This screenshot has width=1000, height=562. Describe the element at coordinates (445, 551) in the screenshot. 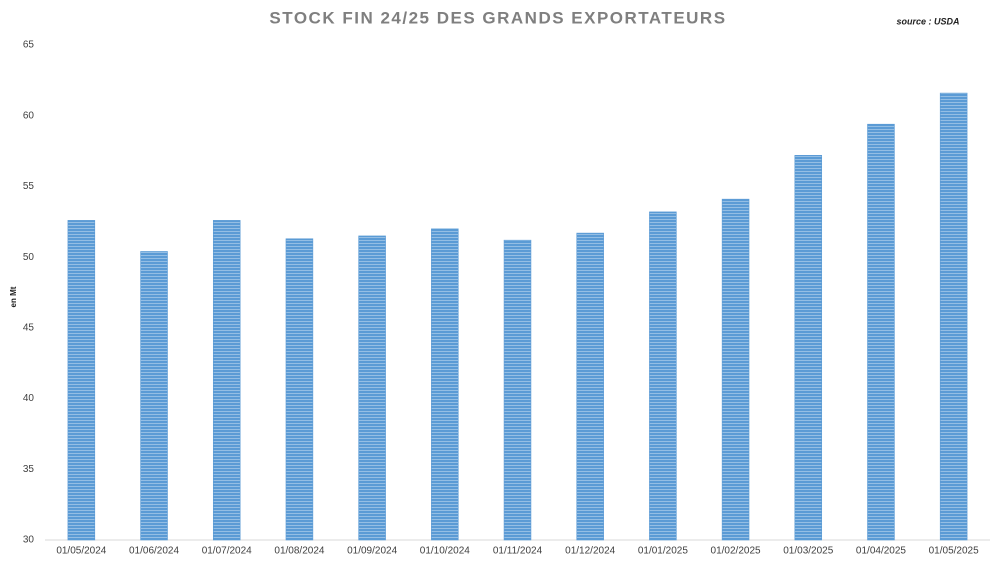

I see `x-tick-label: 01/10/2024` at that location.